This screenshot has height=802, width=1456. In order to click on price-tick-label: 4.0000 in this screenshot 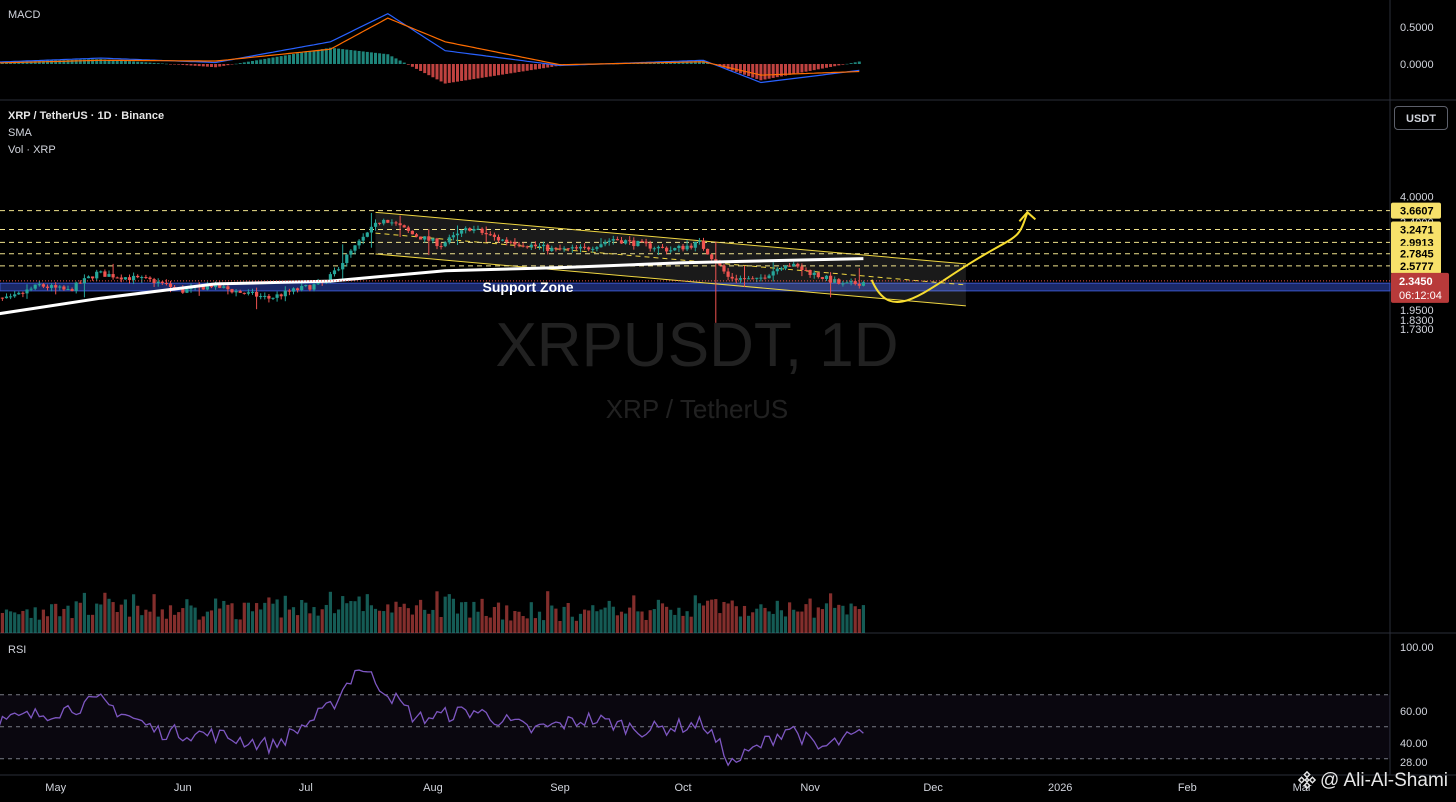, I will do `click(1417, 198)`.